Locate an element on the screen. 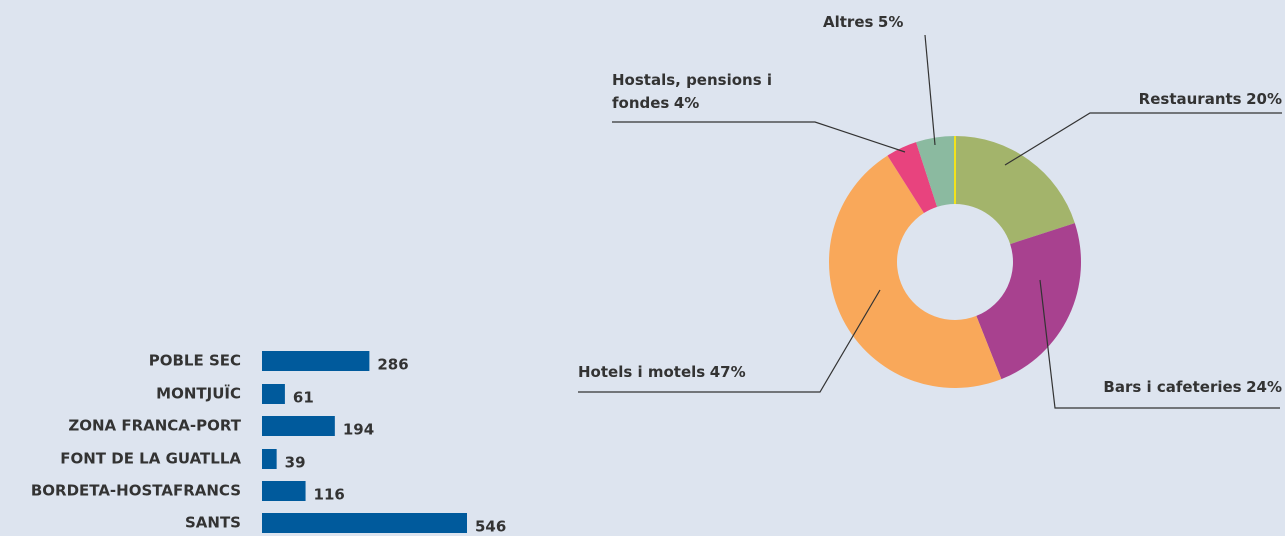 This screenshot has height=536, width=1285. value-label: 286 is located at coordinates (392, 365).